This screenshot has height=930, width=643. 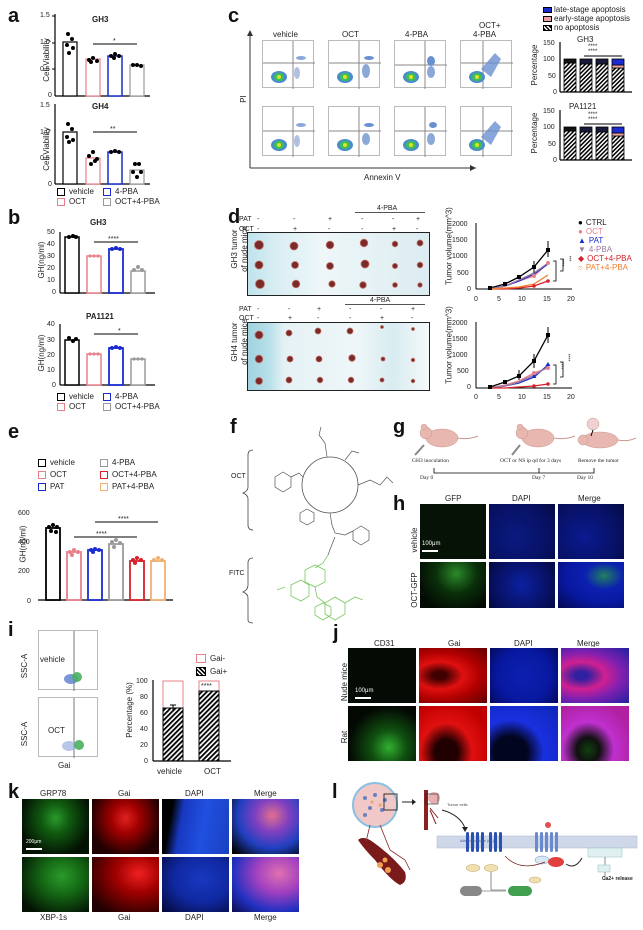 What do you see at coordinates (11, 630) in the screenshot?
I see `panel-letter-i: i` at bounding box center [11, 630].